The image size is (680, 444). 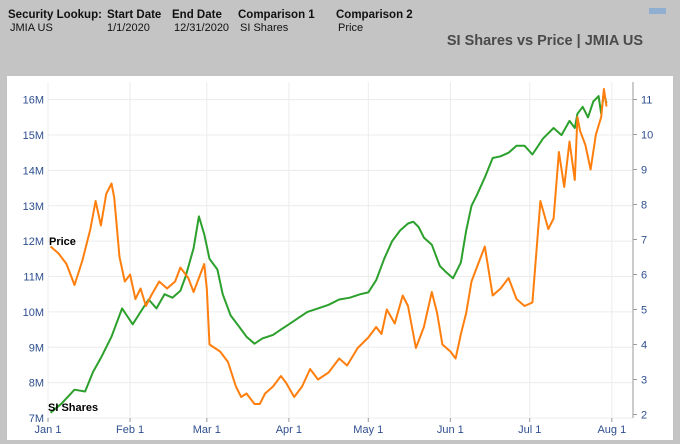 I want to click on logo-icon, so click(x=657, y=11).